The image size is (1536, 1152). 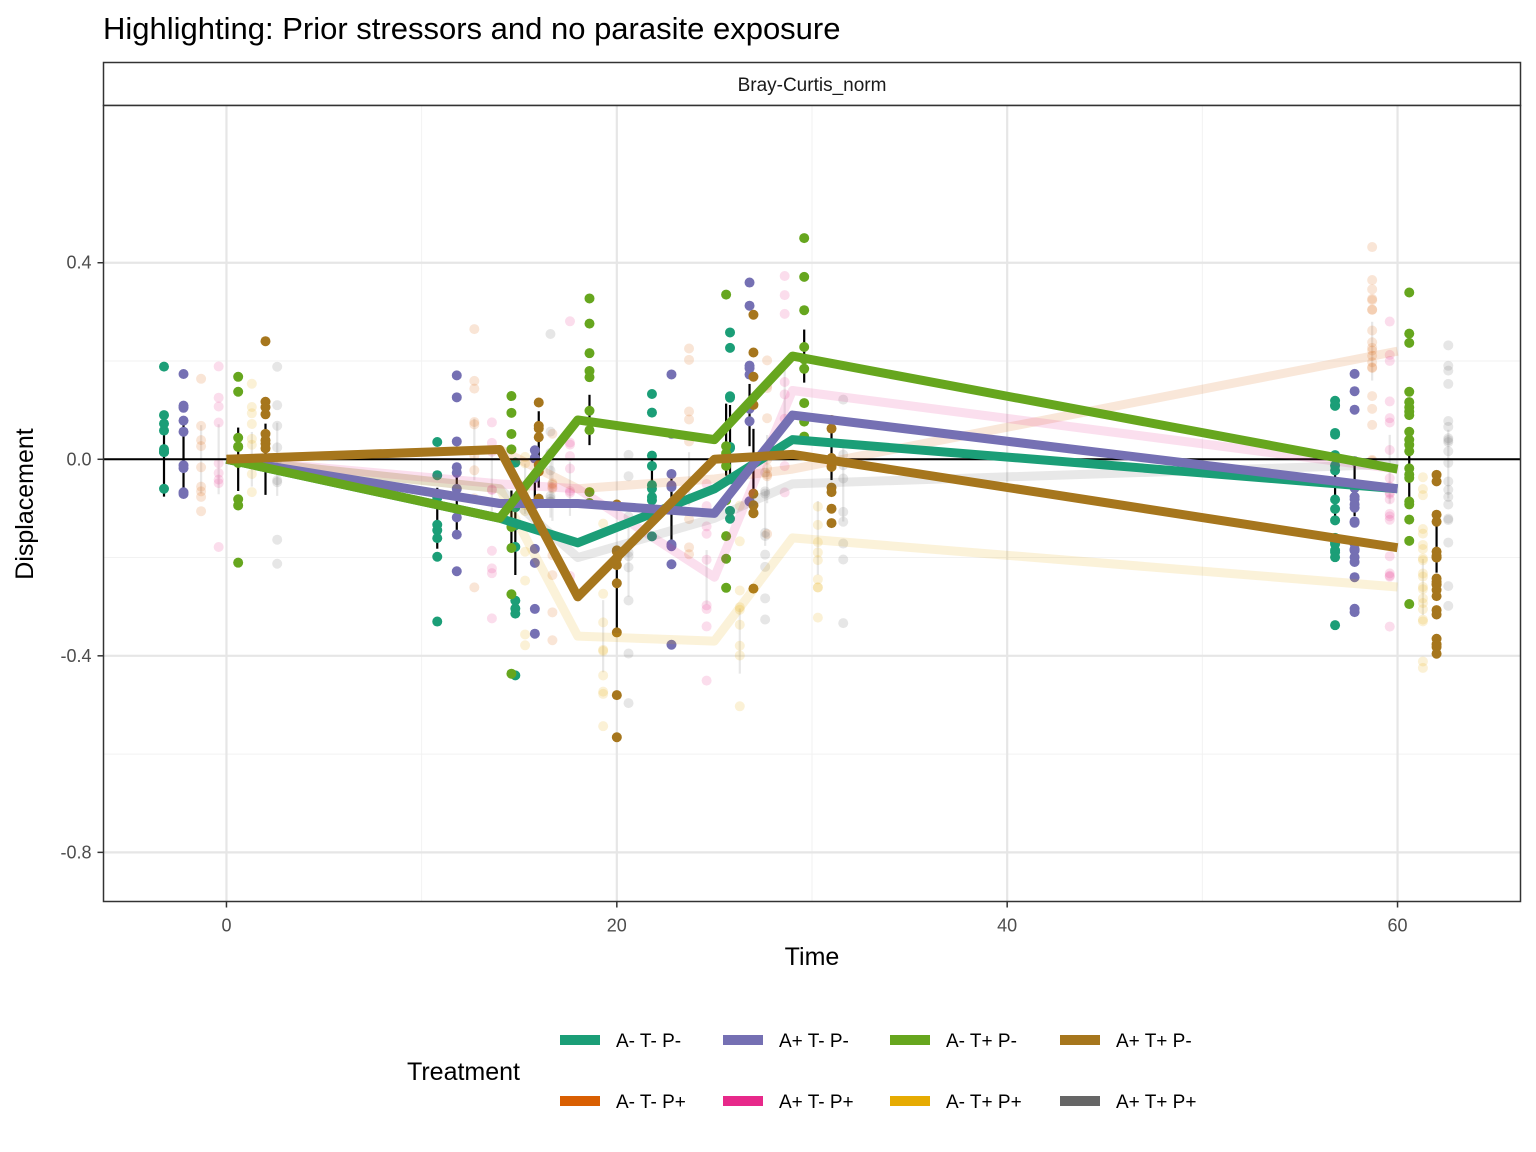 I want to click on series-line, so click(x=812, y=464).